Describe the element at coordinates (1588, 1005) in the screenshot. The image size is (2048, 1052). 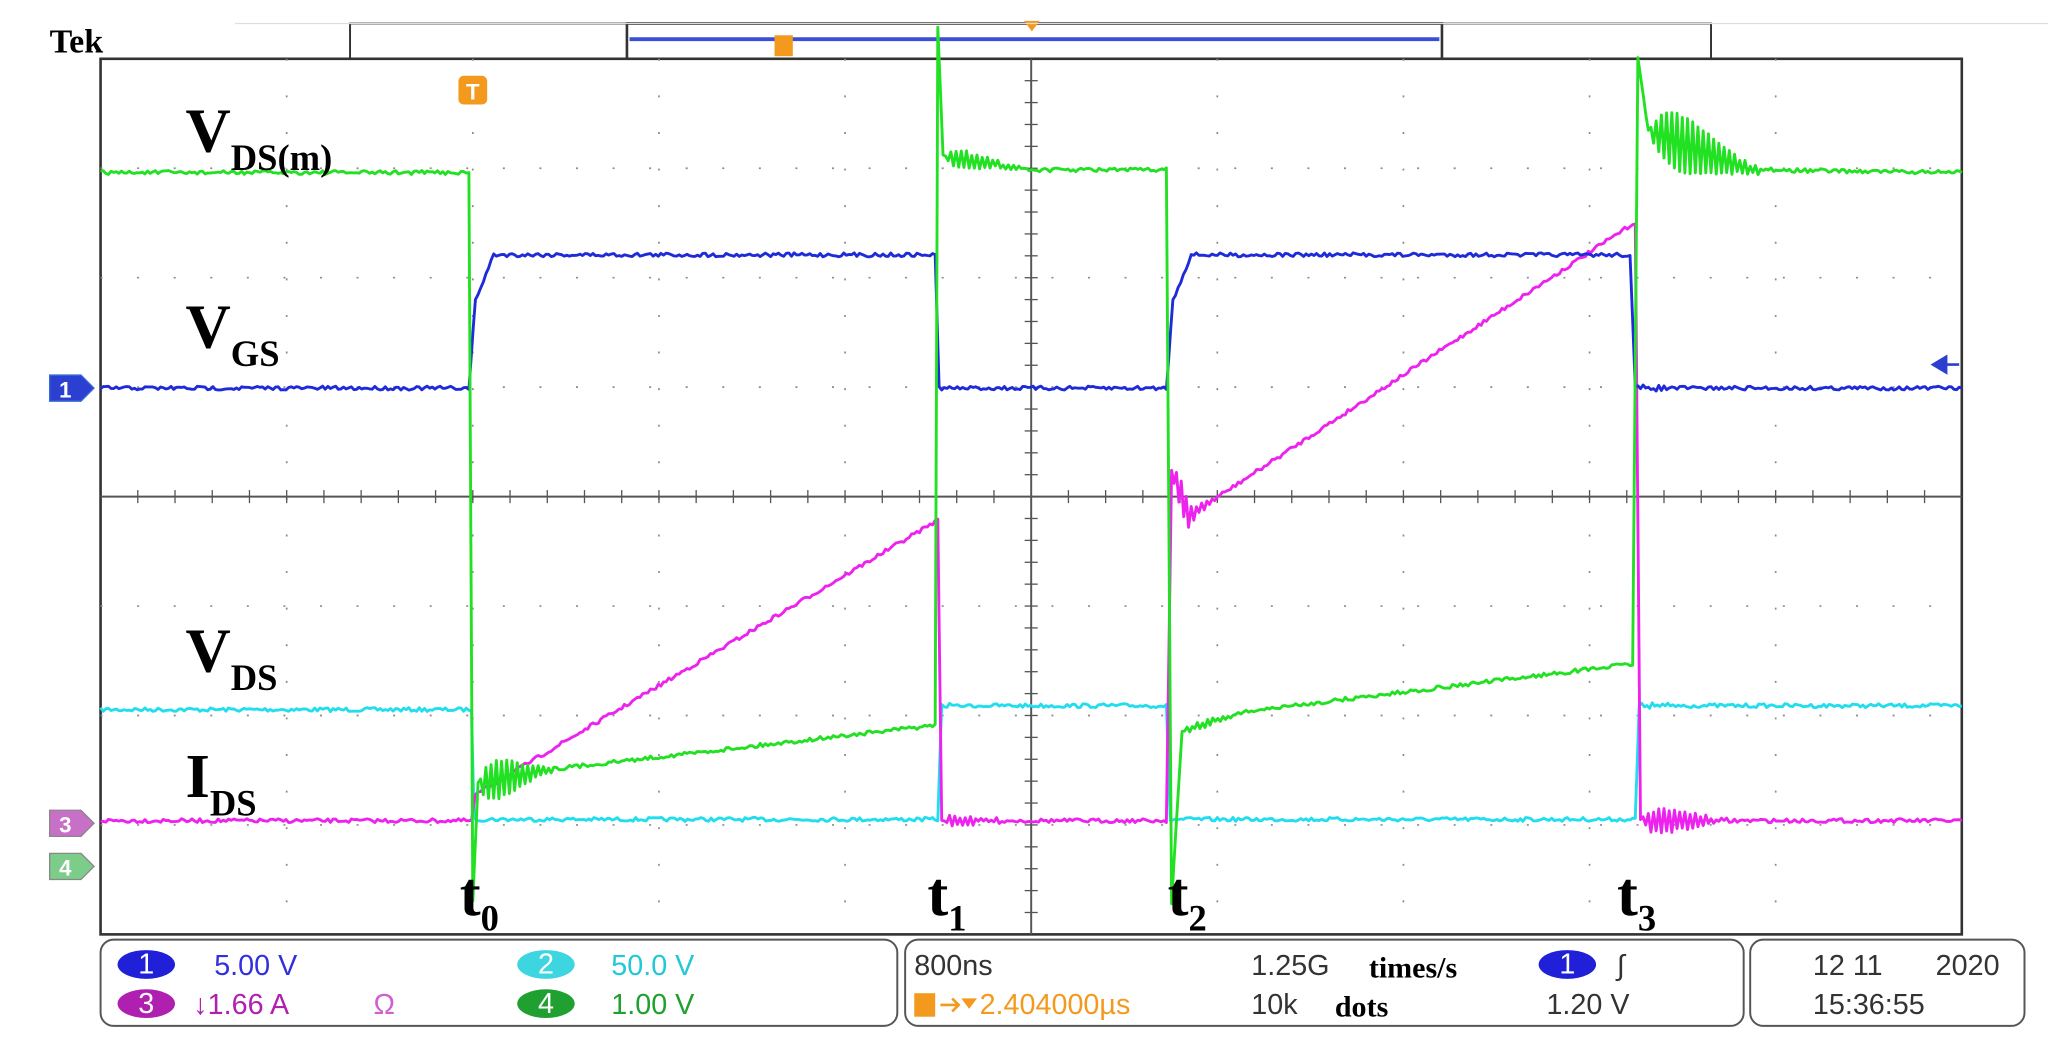
I see `trigger-level: 1.20 V` at that location.